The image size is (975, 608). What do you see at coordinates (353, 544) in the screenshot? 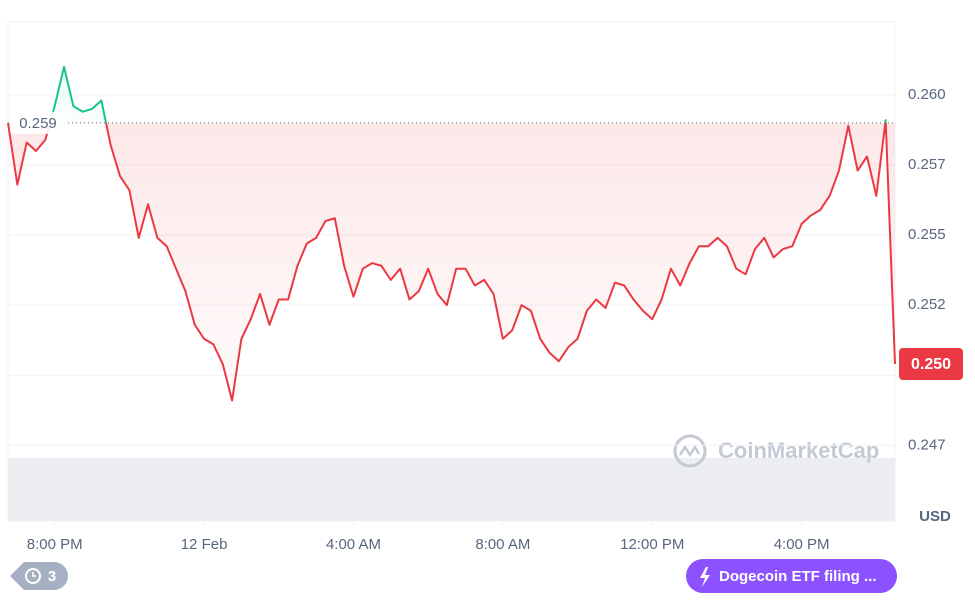
I see `x-tick-label: 4:00 AM` at bounding box center [353, 544].